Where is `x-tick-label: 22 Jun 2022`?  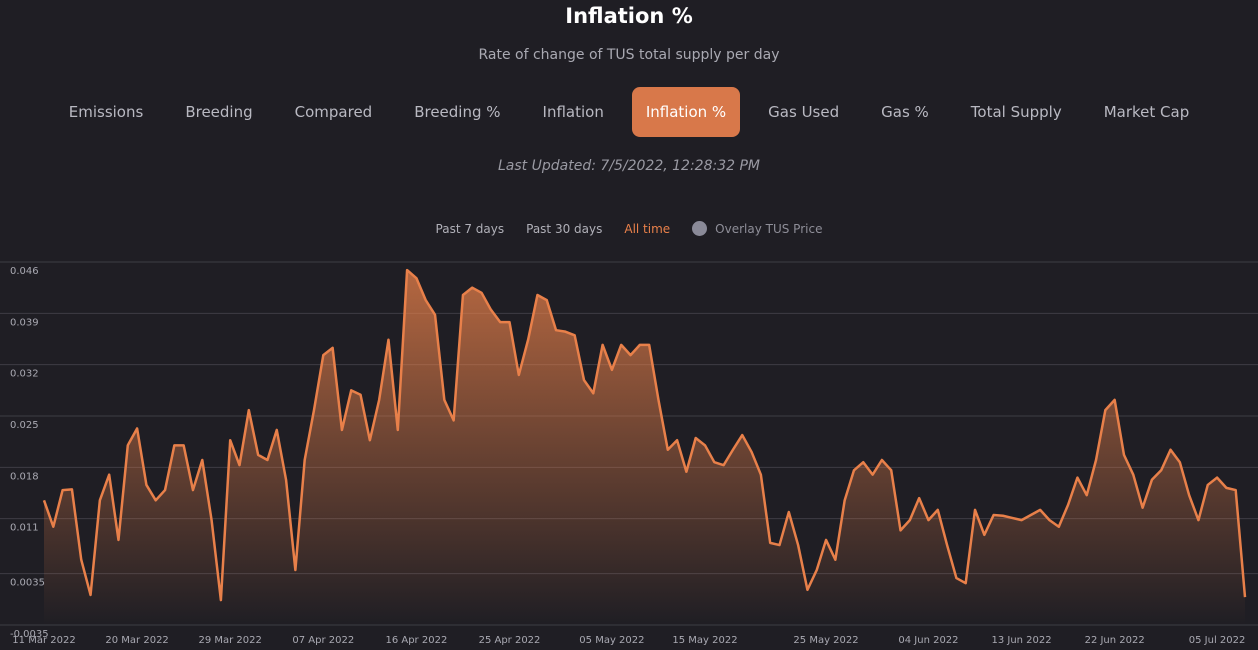
x-tick-label: 22 Jun 2022 is located at coordinates (1115, 640).